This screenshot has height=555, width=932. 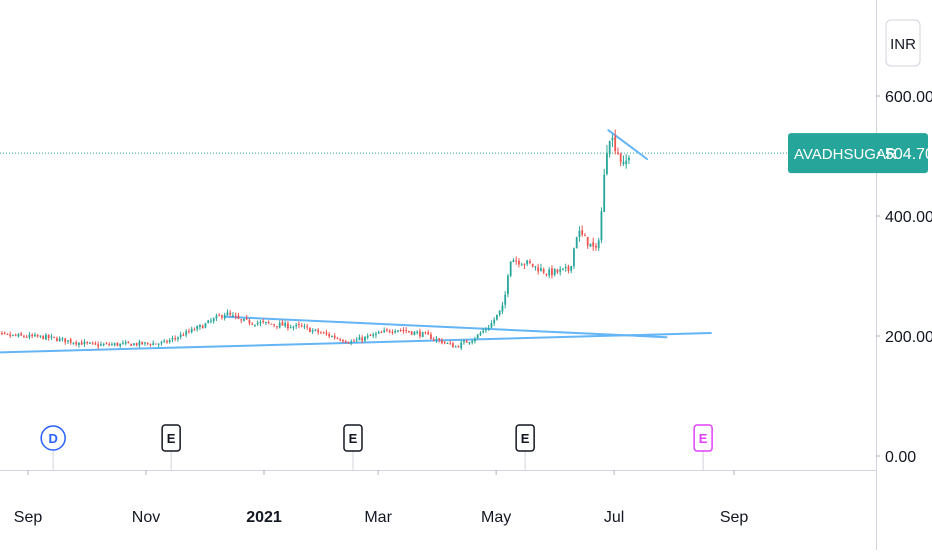 I want to click on x-tick-label: Jul, so click(x=614, y=517).